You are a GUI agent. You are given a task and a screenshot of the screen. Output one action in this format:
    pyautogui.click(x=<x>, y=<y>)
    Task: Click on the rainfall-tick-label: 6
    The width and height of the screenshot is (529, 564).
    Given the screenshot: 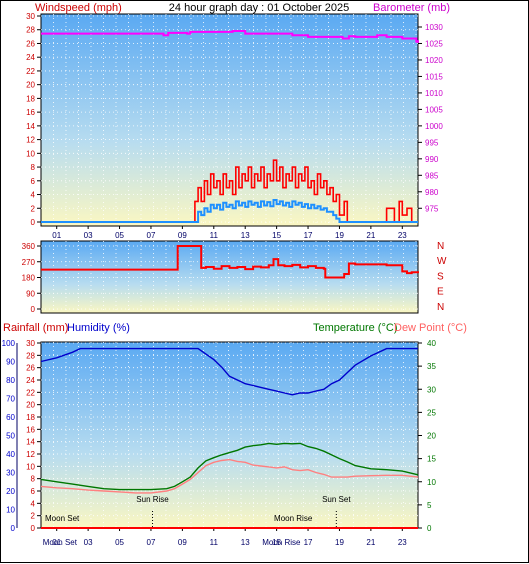 What is the action you would take?
    pyautogui.click(x=33, y=491)
    